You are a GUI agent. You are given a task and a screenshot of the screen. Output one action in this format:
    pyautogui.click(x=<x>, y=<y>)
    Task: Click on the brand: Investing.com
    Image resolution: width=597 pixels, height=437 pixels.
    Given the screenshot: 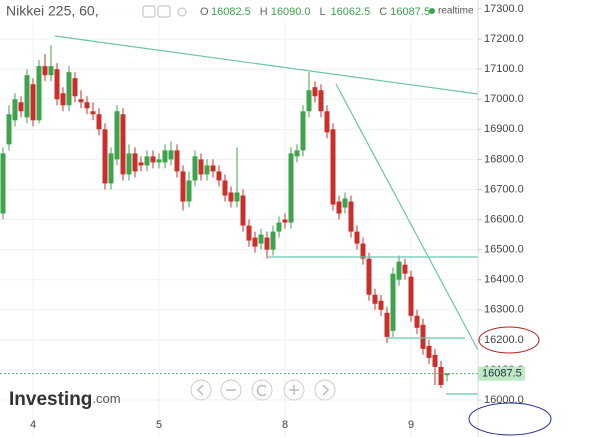 What is the action you would take?
    pyautogui.click(x=65, y=399)
    